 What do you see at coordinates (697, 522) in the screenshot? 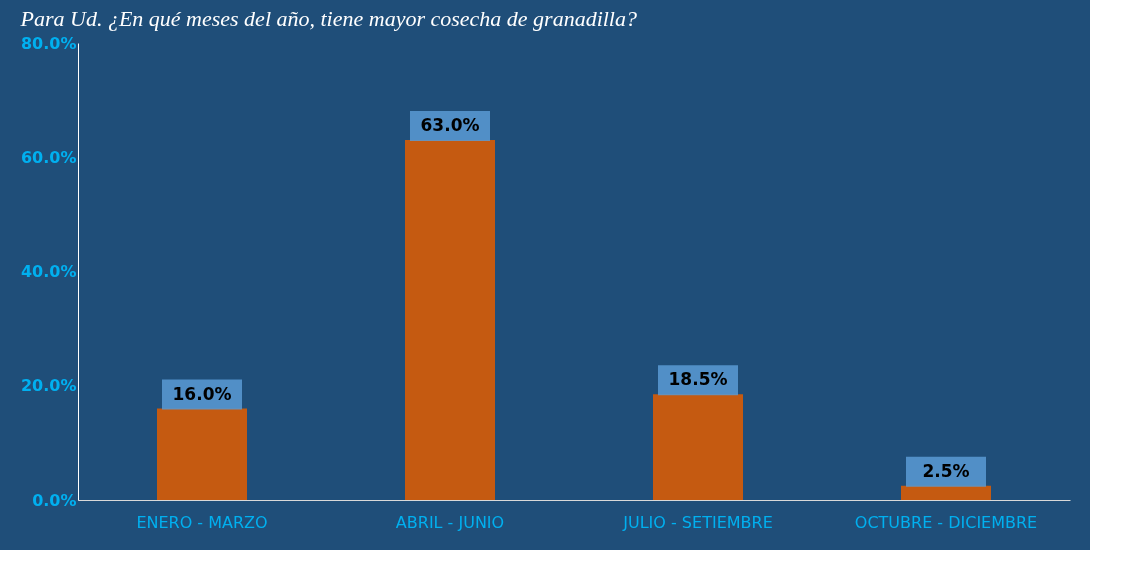
I see `x-tick-label: JULIO - SETIEMBRE` at bounding box center [697, 522].